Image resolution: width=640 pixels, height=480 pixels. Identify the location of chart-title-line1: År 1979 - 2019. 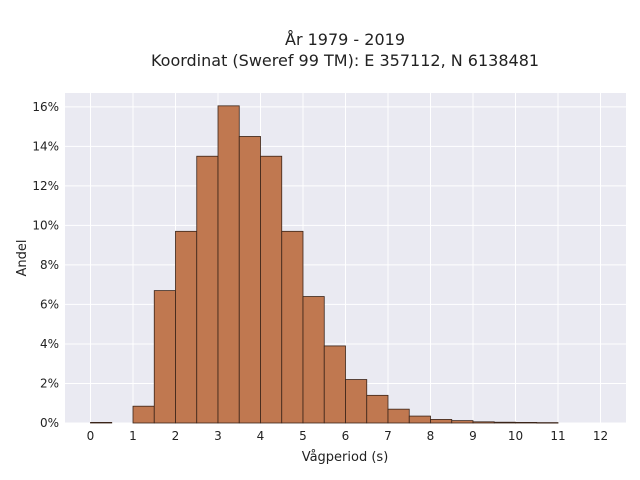
(345, 39).